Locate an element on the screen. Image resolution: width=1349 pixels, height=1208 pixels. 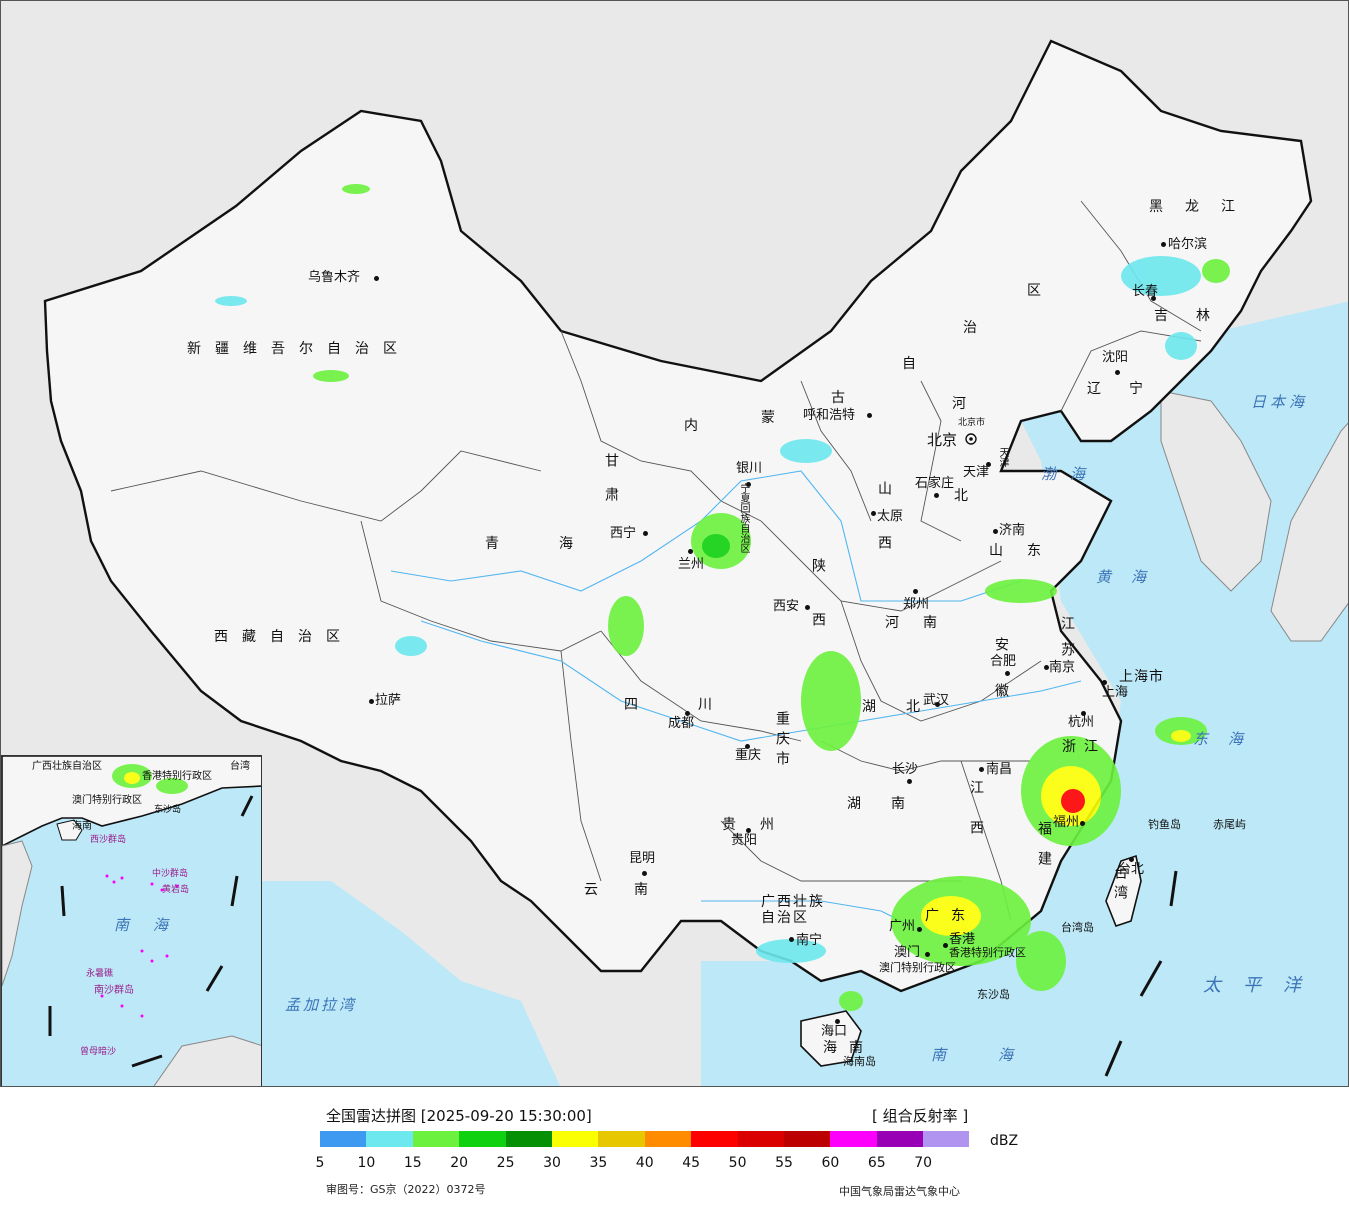
label-neimenggu-4: 自 is located at coordinates (916, 364).